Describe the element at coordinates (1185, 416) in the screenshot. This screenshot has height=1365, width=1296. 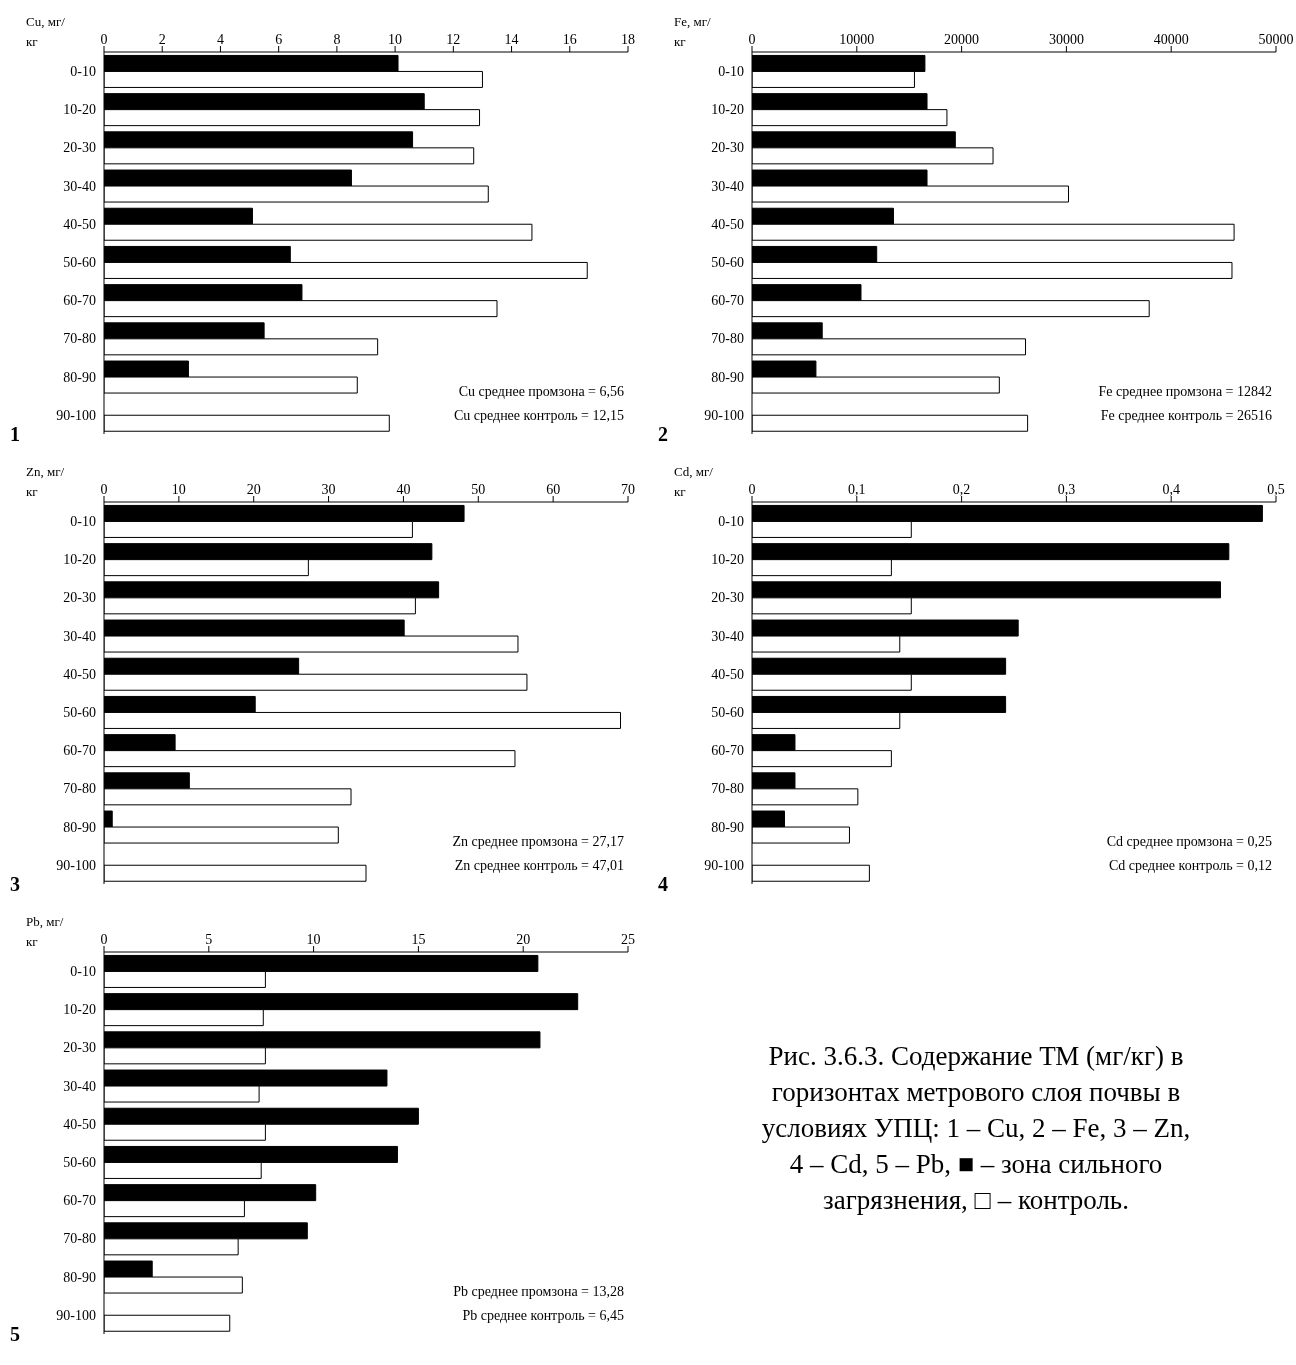
I see `annotation: Fe среднее контроль = 26516` at that location.